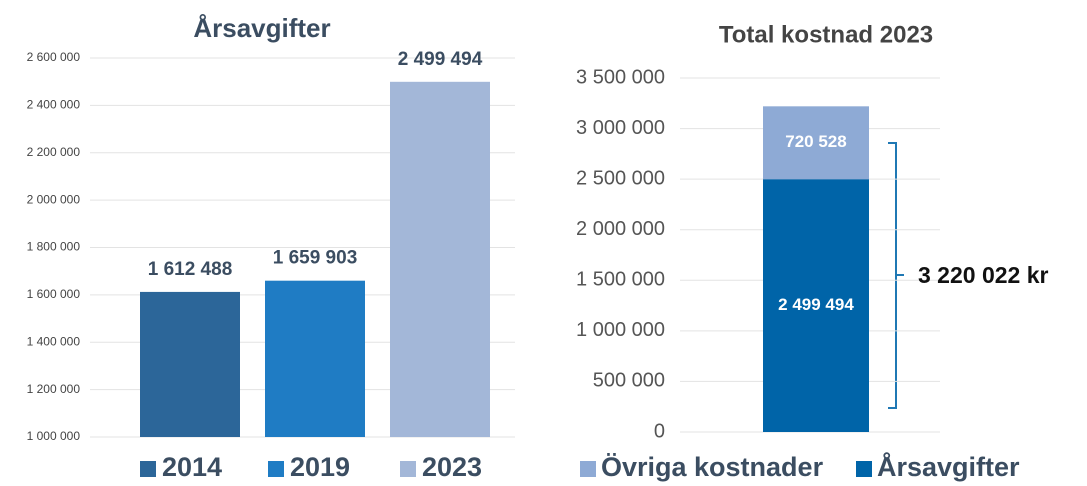 This screenshot has height=486, width=1087. I want to click on y-tick-label: 2 400 000, so click(54, 105).